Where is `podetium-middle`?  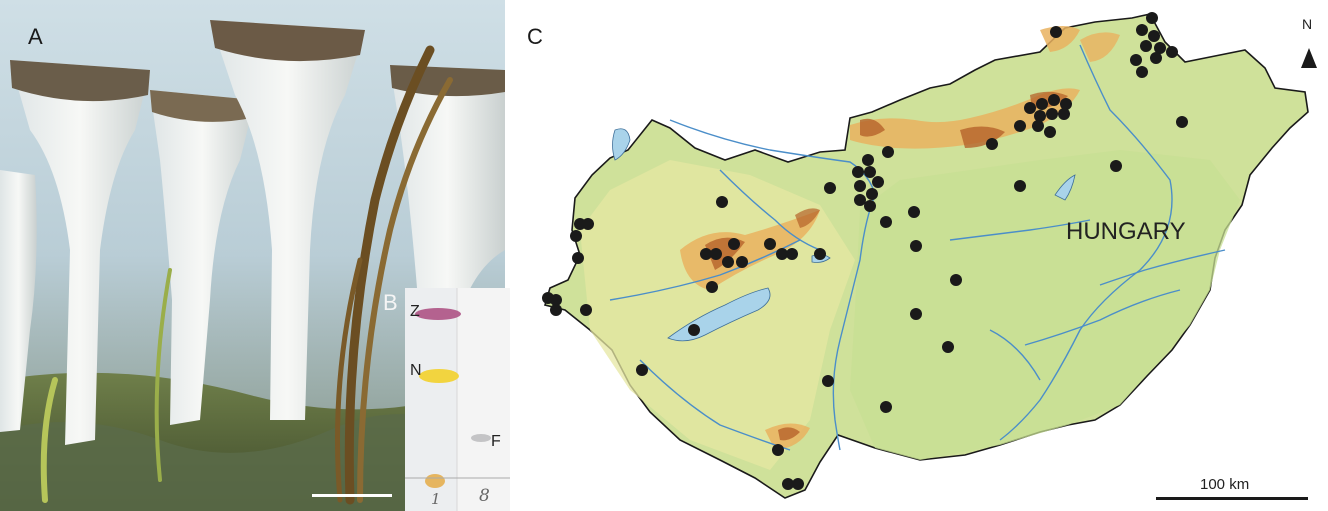
podetium-middle is located at coordinates (202, 257).